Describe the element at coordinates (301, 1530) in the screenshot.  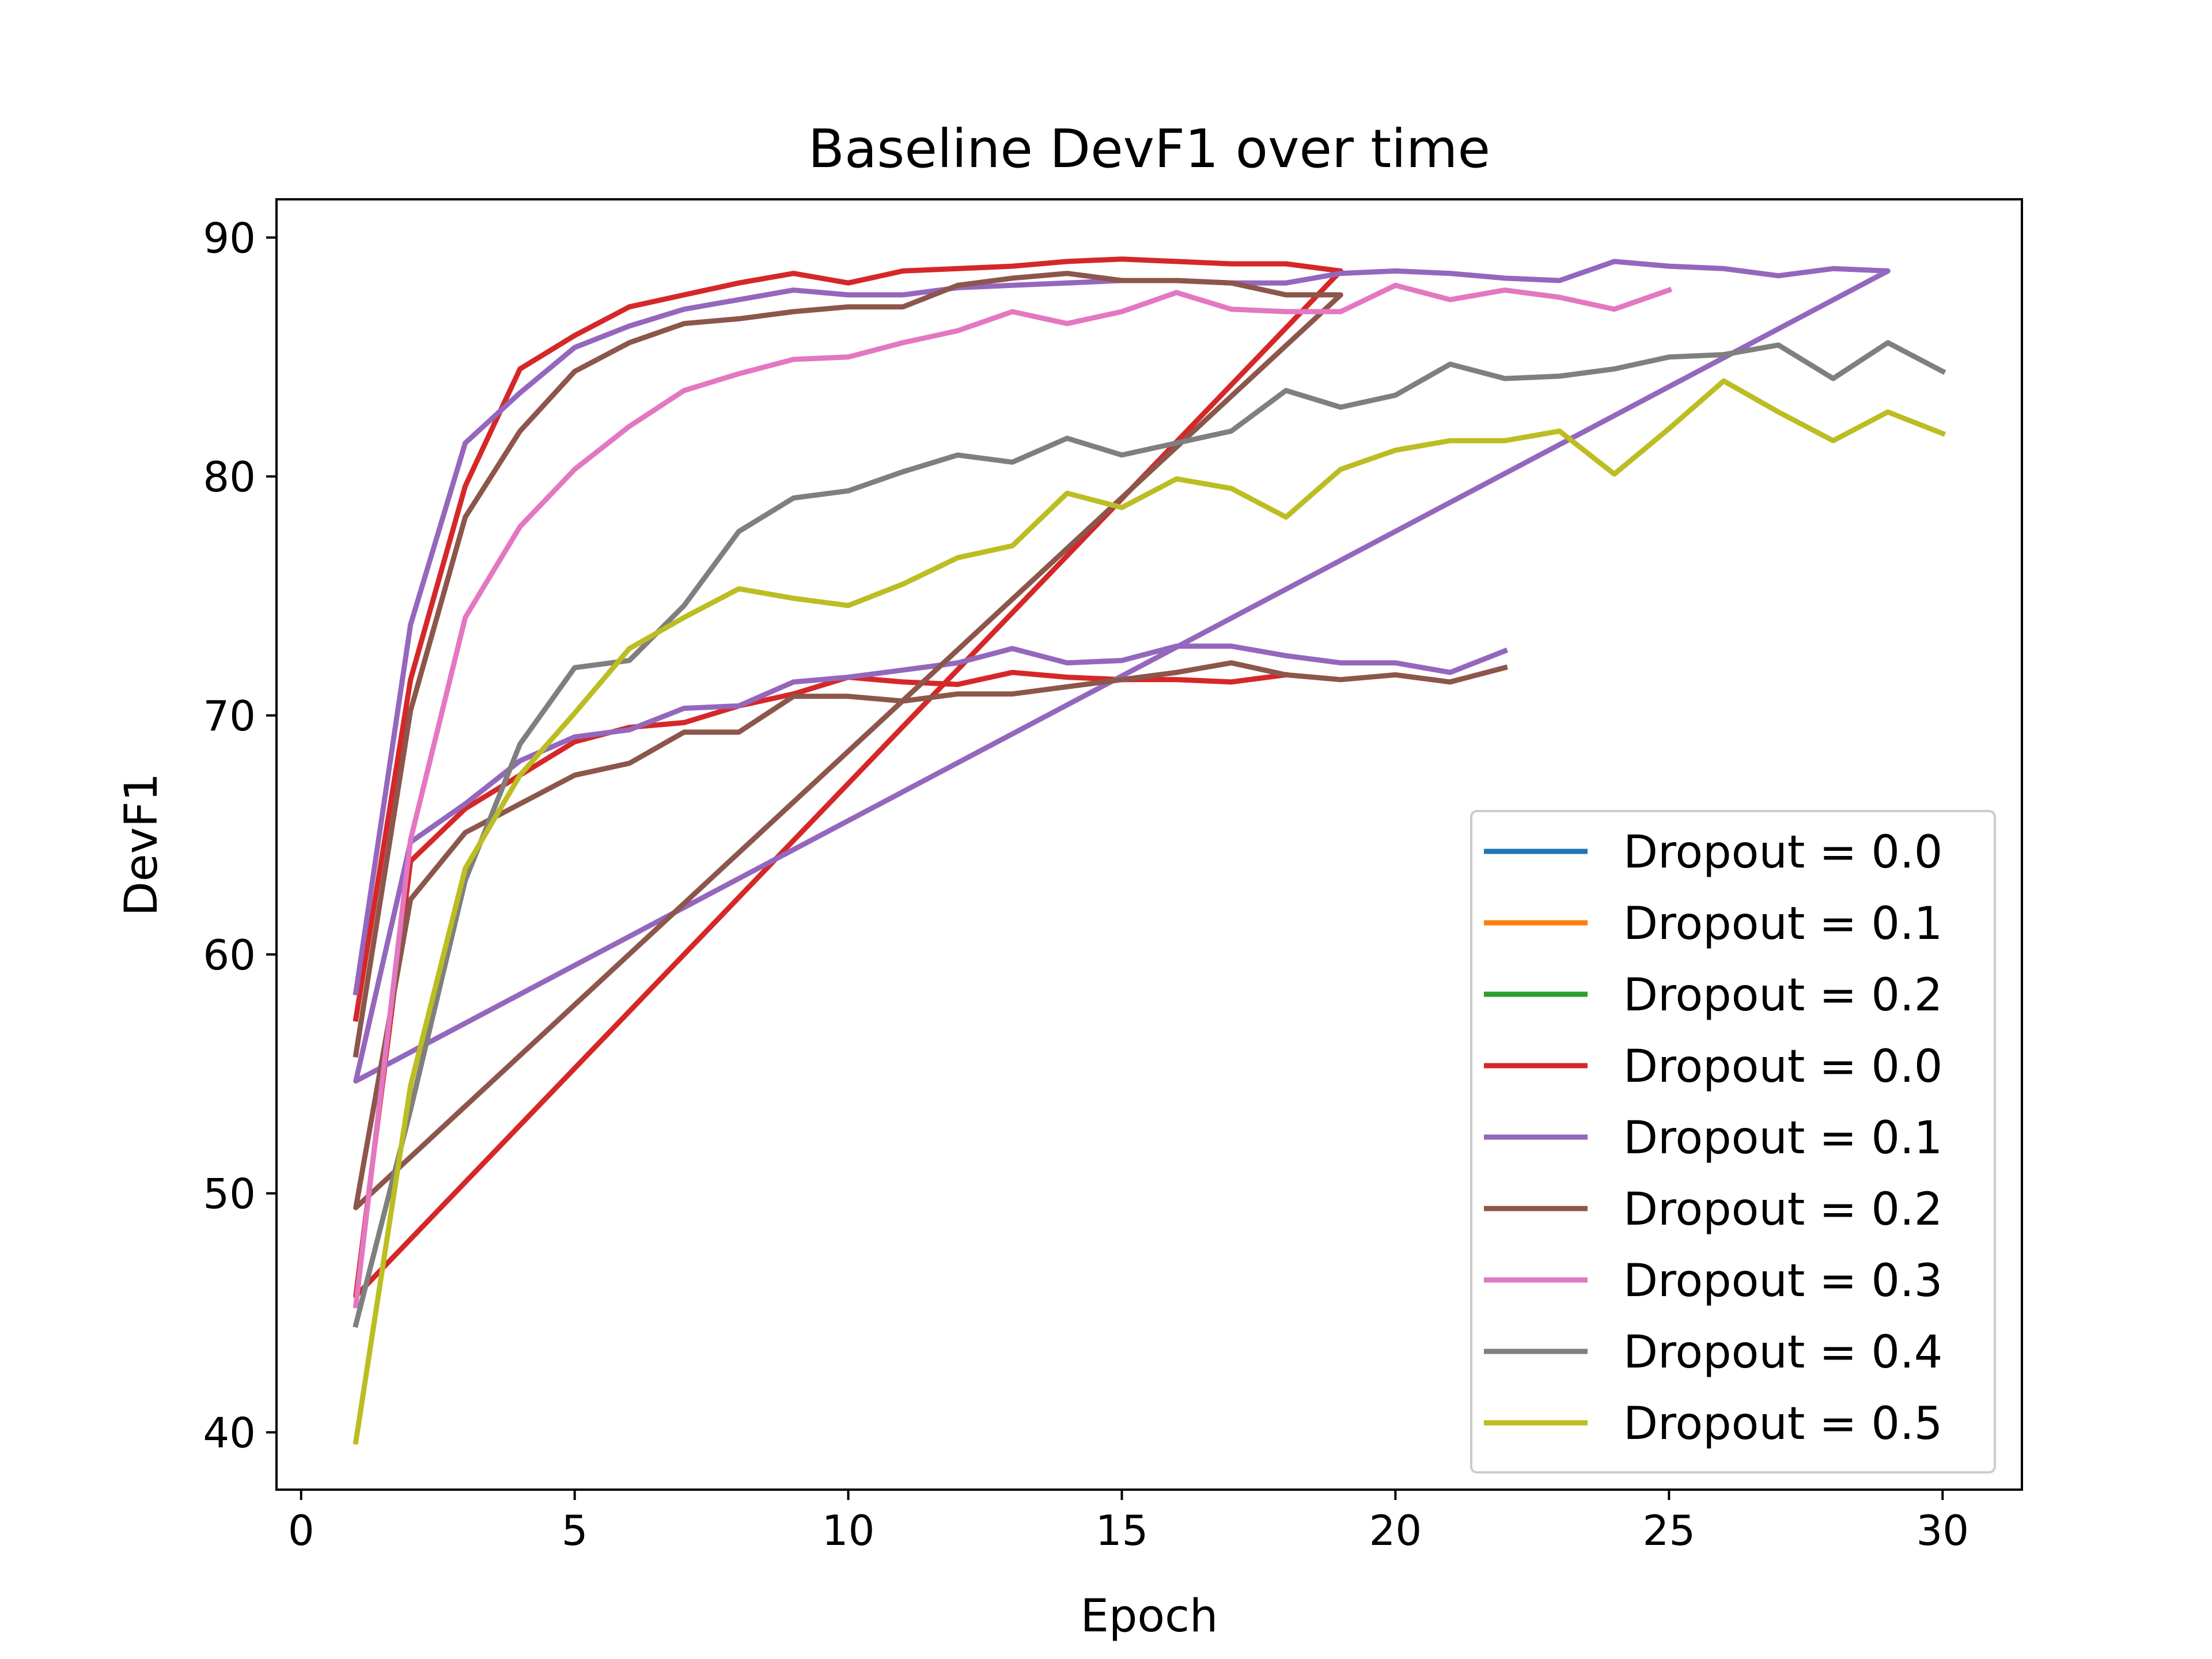
I see `x-tick-label: 0` at that location.